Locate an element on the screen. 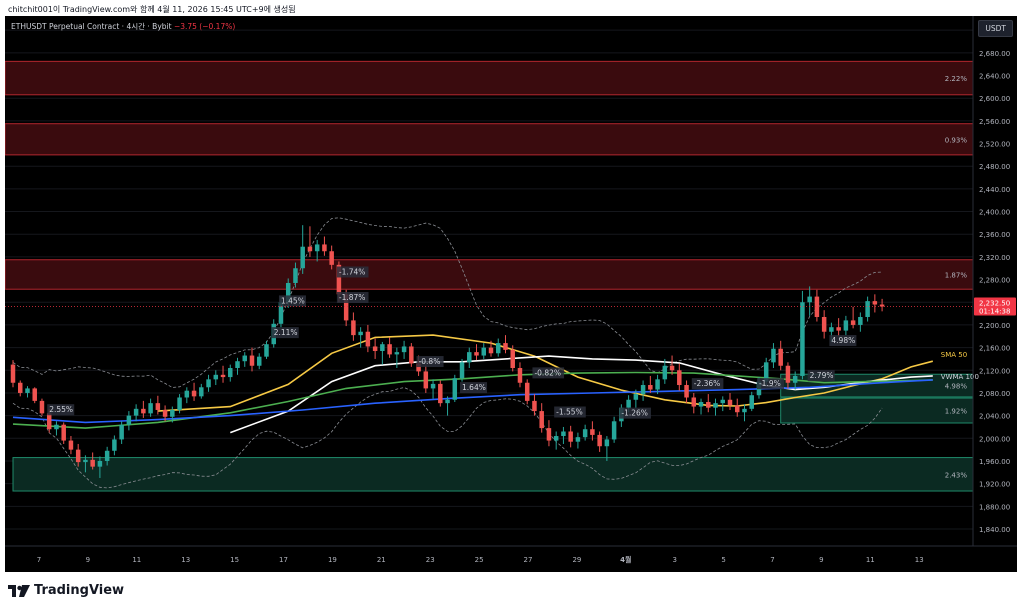 This screenshot has width=1024, height=609. last-price-badge is located at coordinates (995, 306).